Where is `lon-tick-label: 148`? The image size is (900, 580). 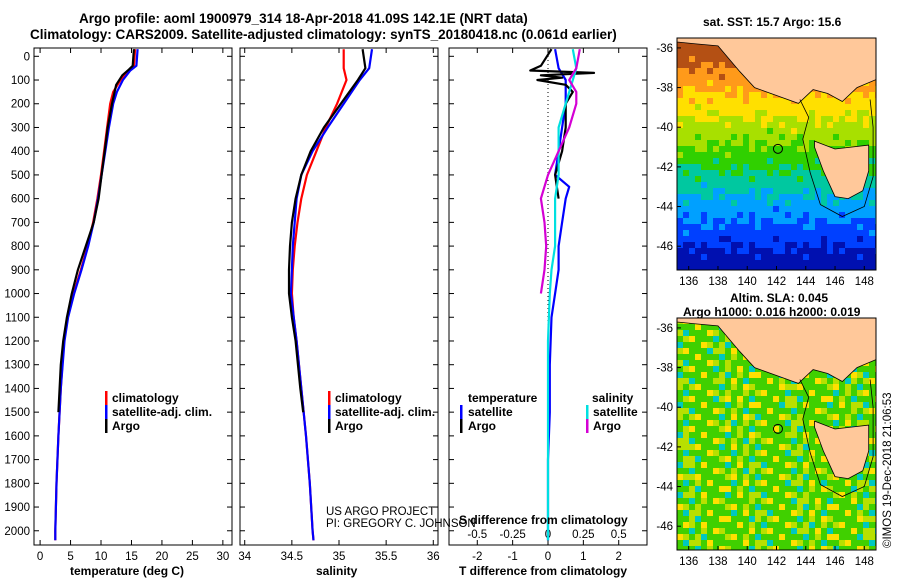
lon-tick-label: 148 is located at coordinates (864, 282).